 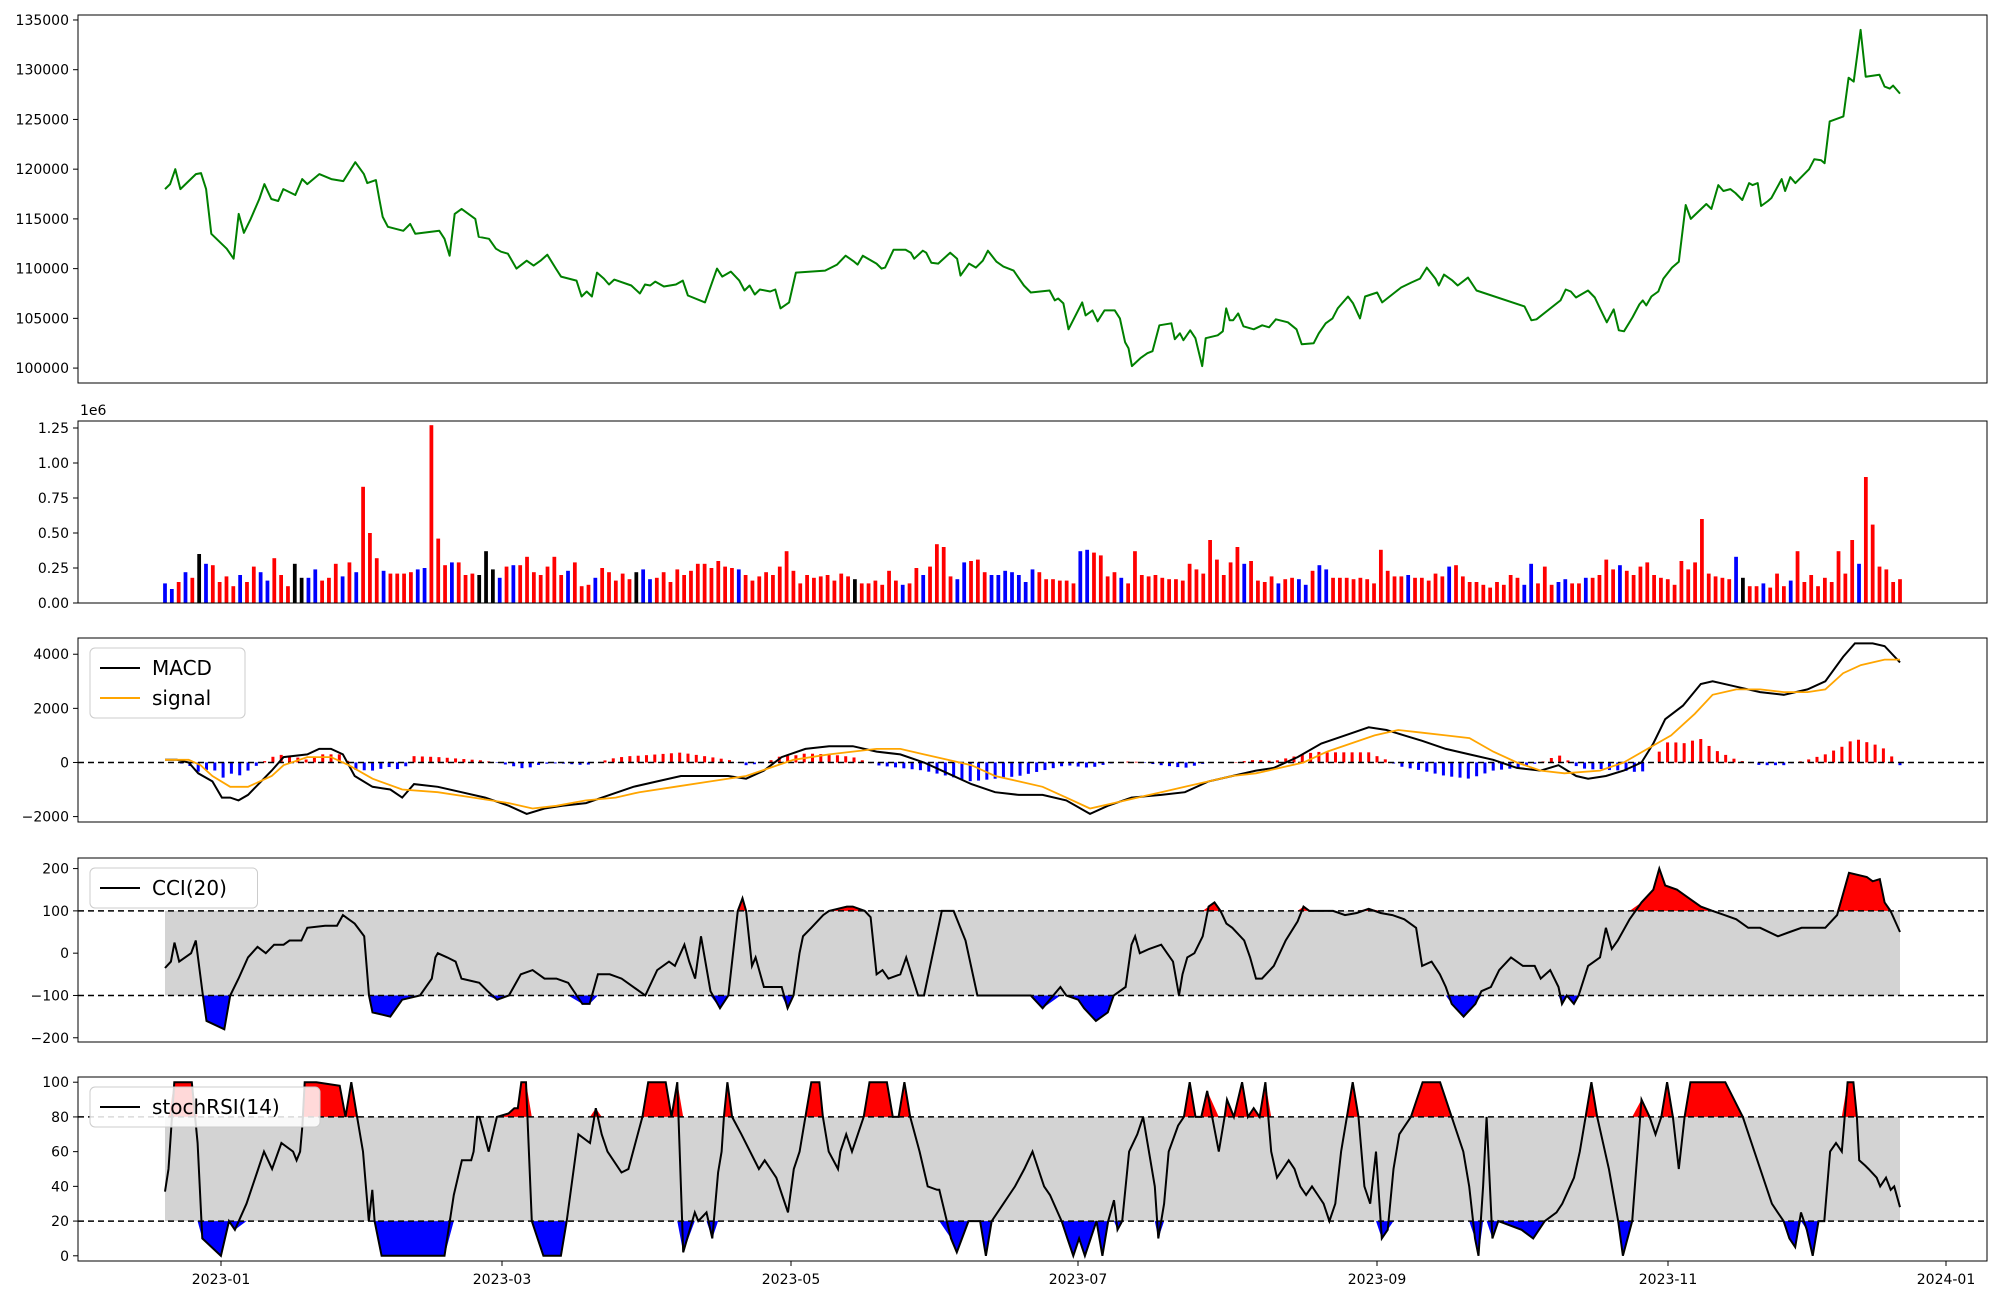 What do you see at coordinates (42, 120) in the screenshot?
I see `price-ytick-label: 125000` at bounding box center [42, 120].